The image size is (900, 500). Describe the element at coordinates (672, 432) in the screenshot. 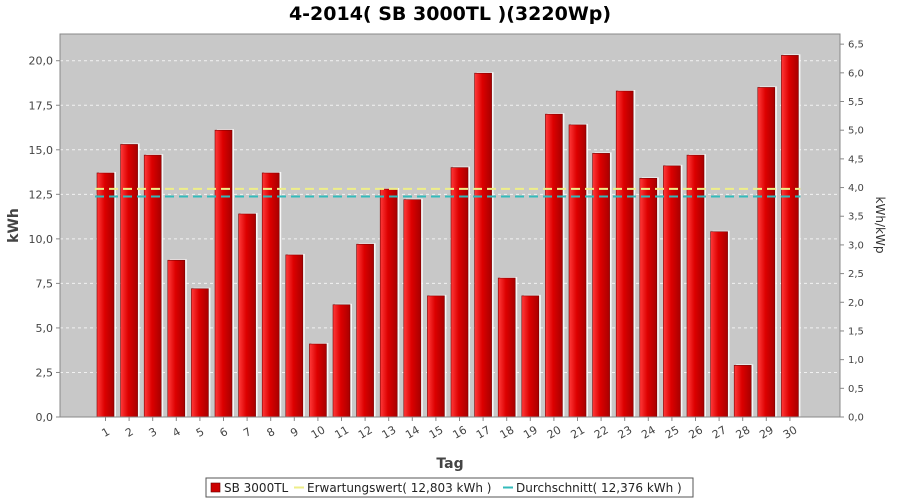

I see `x-tick-label: 25` at that location.